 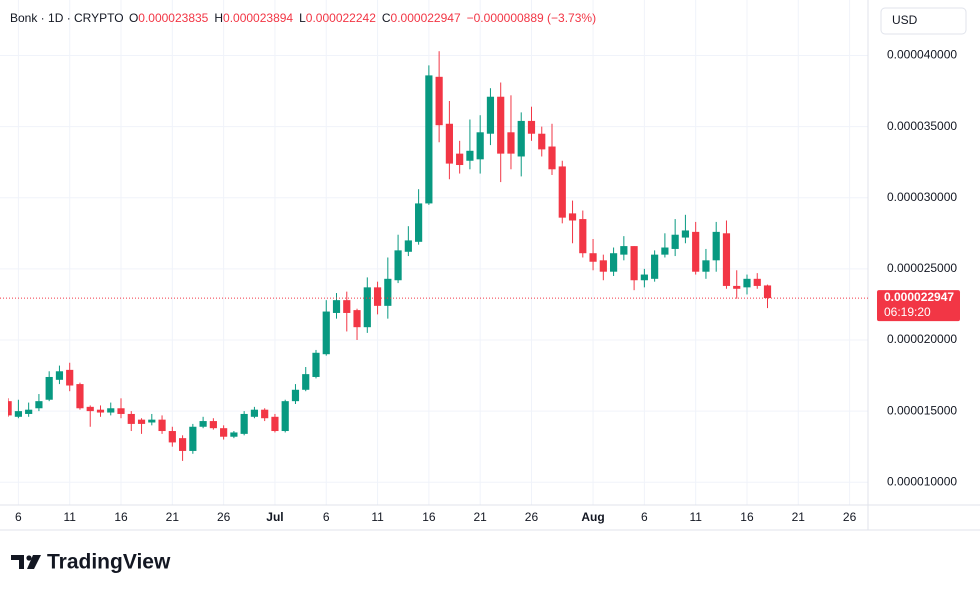 I want to click on currency-label: USD, so click(x=905, y=20).